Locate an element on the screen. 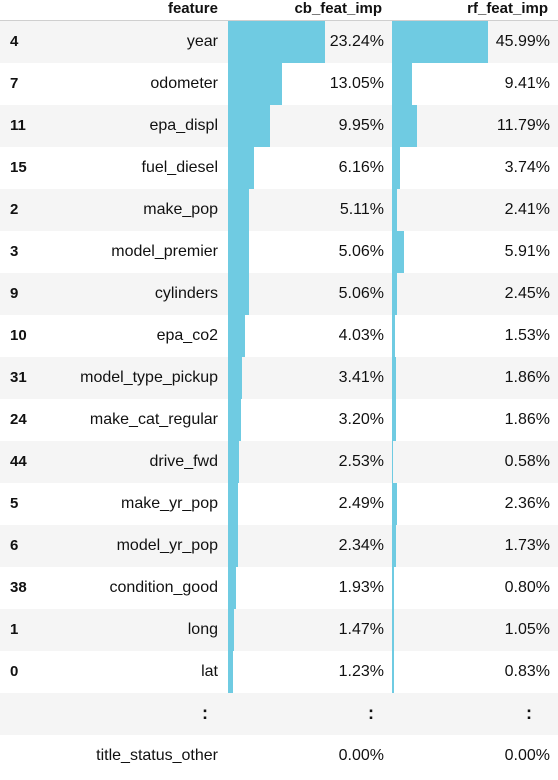 The width and height of the screenshot is (558, 780). rf-feat-imp-cell: 0.58% is located at coordinates (475, 461).